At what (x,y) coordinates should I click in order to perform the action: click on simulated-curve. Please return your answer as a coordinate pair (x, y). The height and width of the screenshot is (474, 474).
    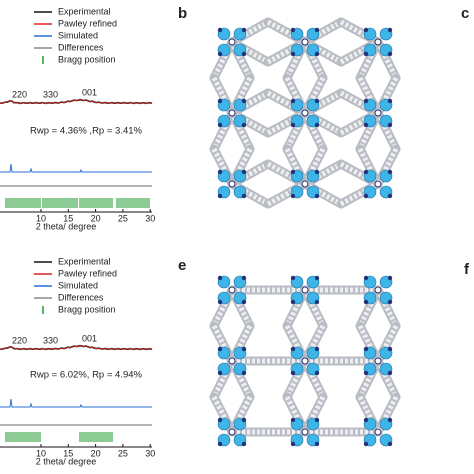
    Looking at the image, I should click on (76, 403).